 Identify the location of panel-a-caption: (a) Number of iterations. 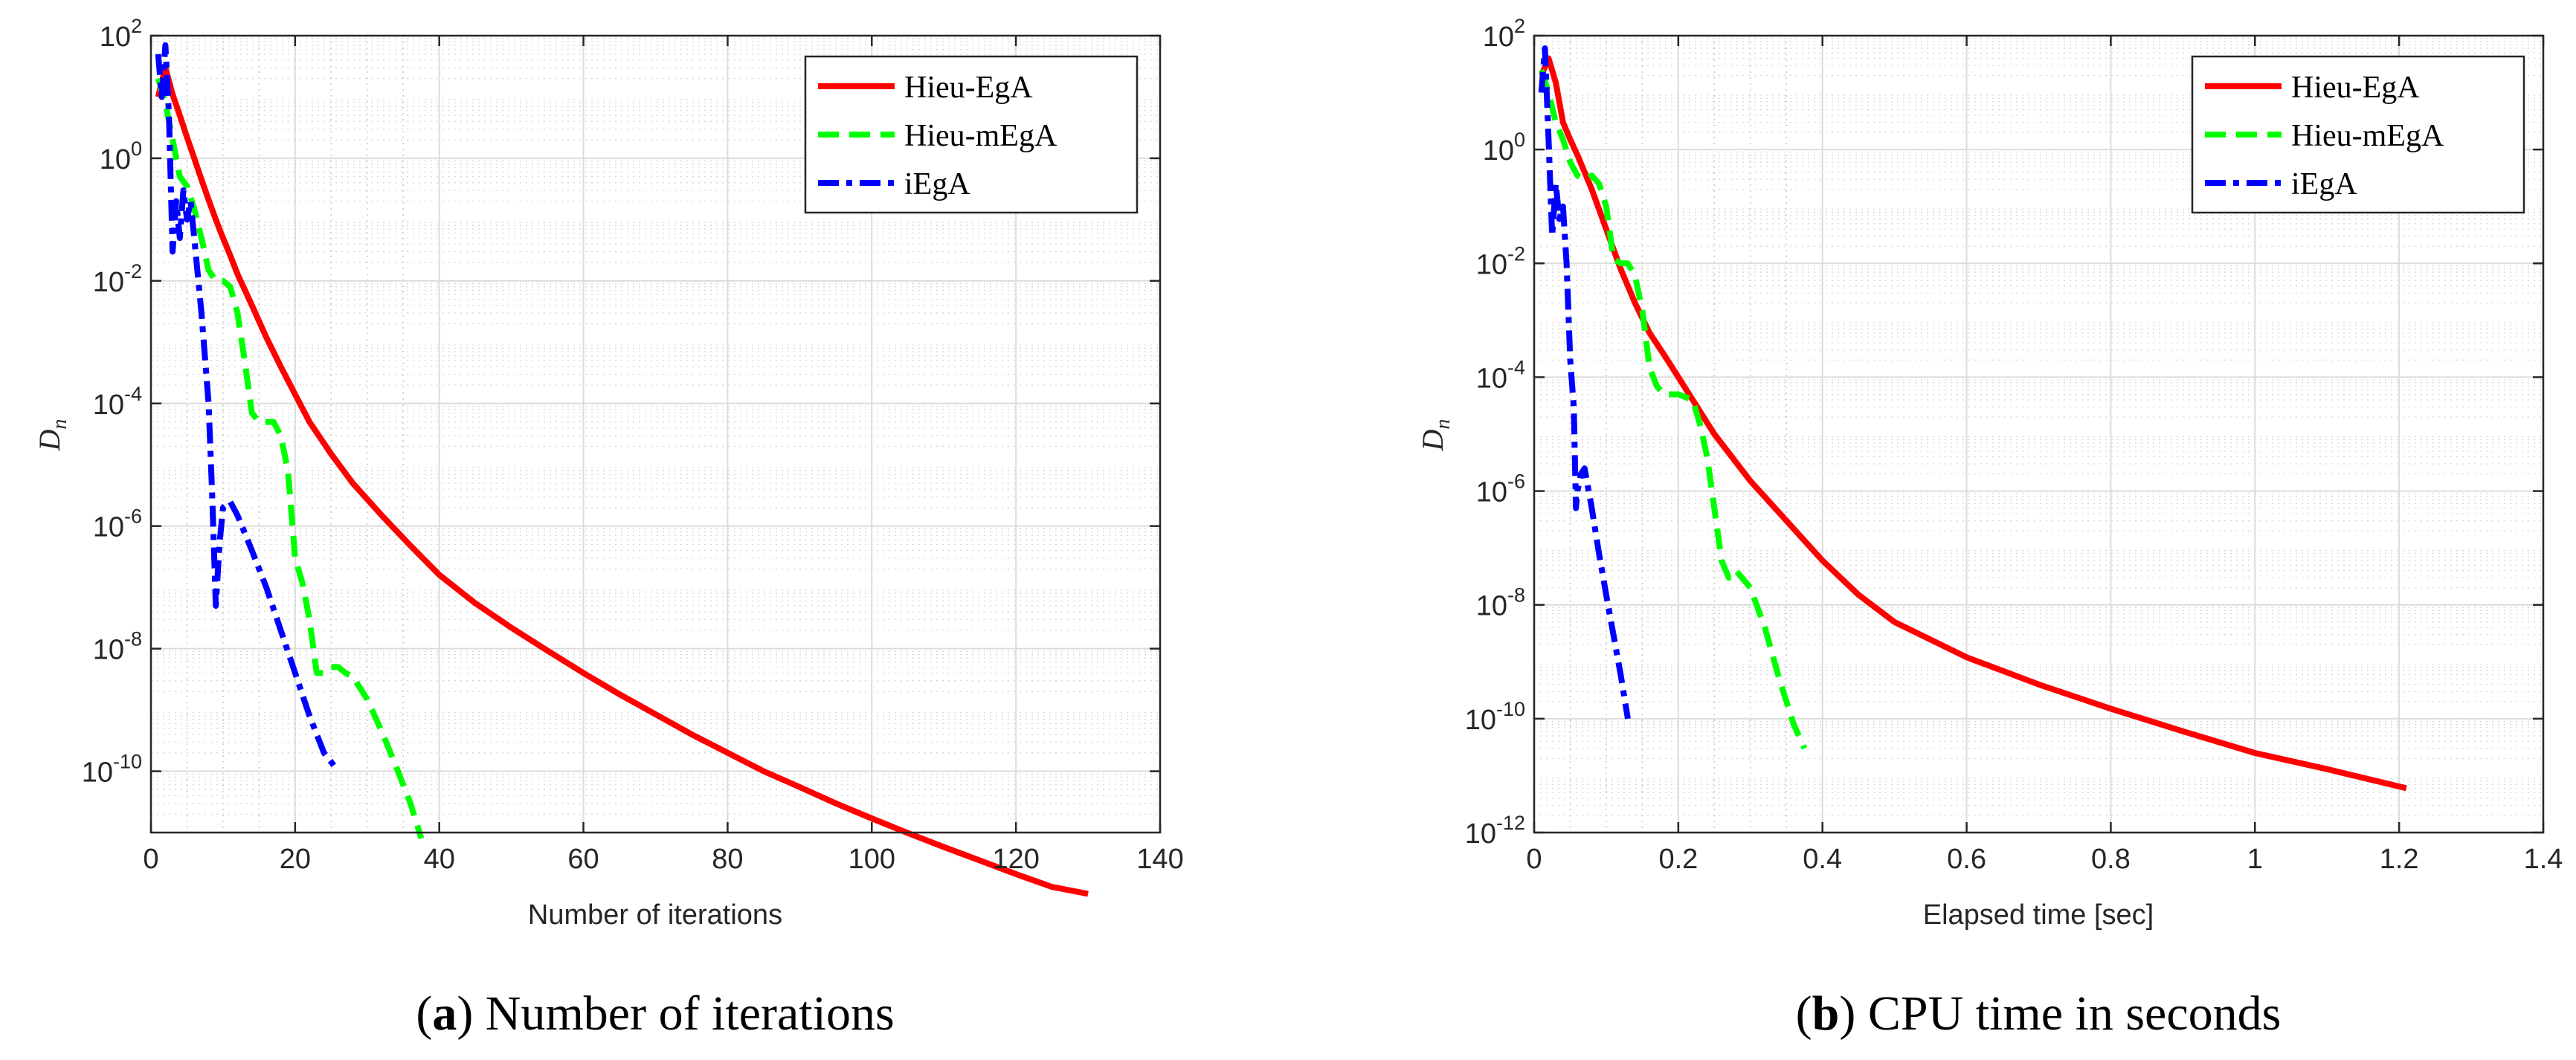
(655, 1014).